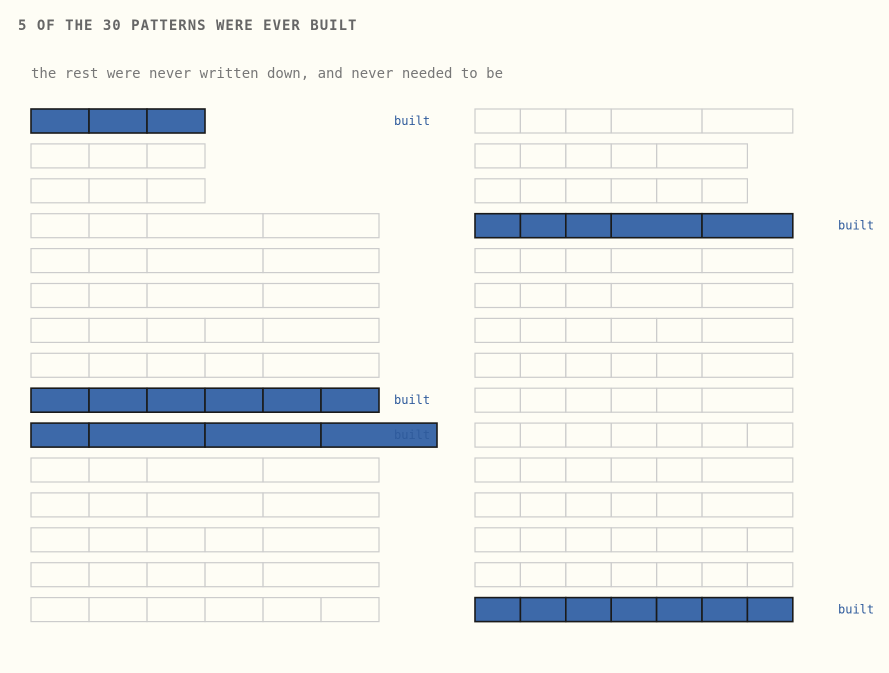 The height and width of the screenshot is (673, 889). I want to click on built-label: built, so click(856, 610).